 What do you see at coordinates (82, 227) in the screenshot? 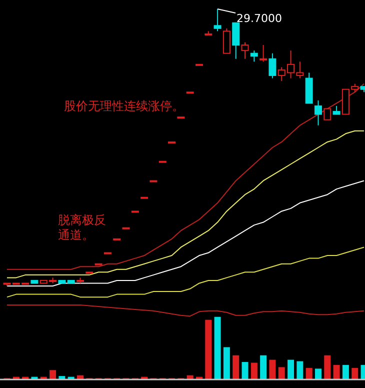
I see `annotation: 脱离极反通道。` at bounding box center [82, 227].